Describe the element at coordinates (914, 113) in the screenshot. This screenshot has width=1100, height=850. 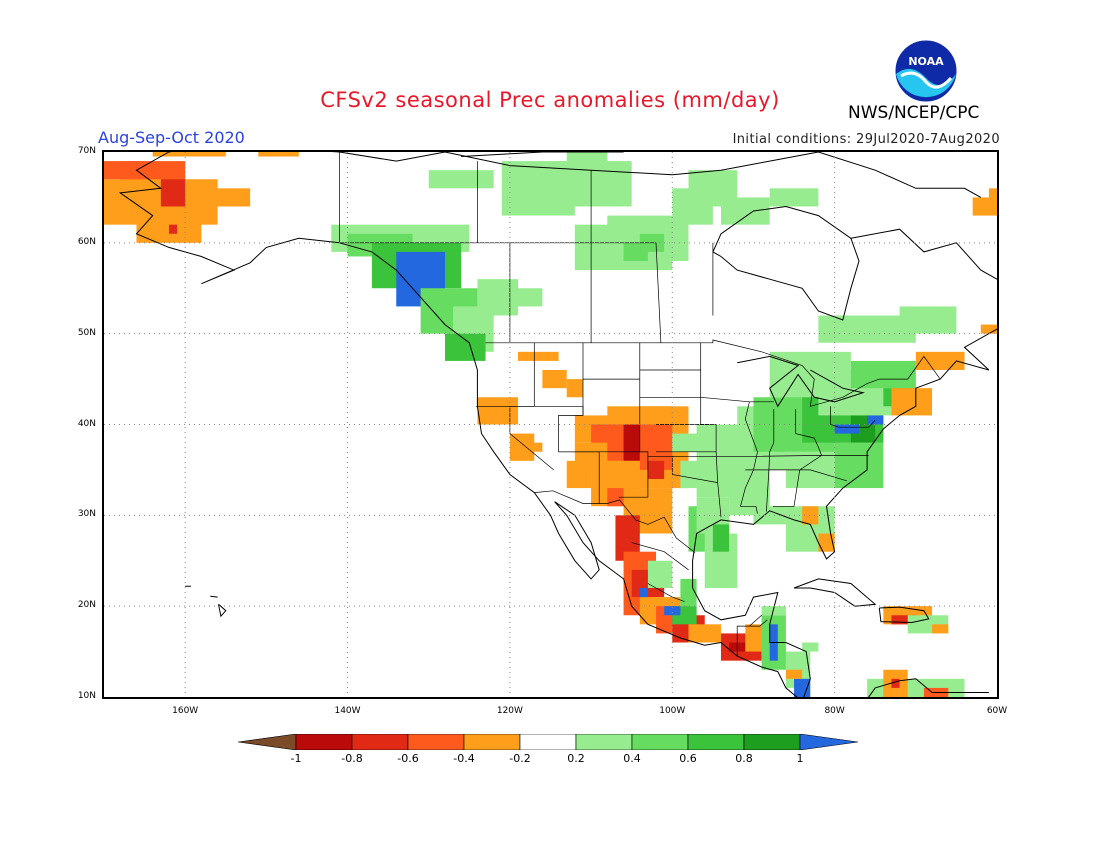
I see `agency-label: NWS/NCEP/CPC` at that location.